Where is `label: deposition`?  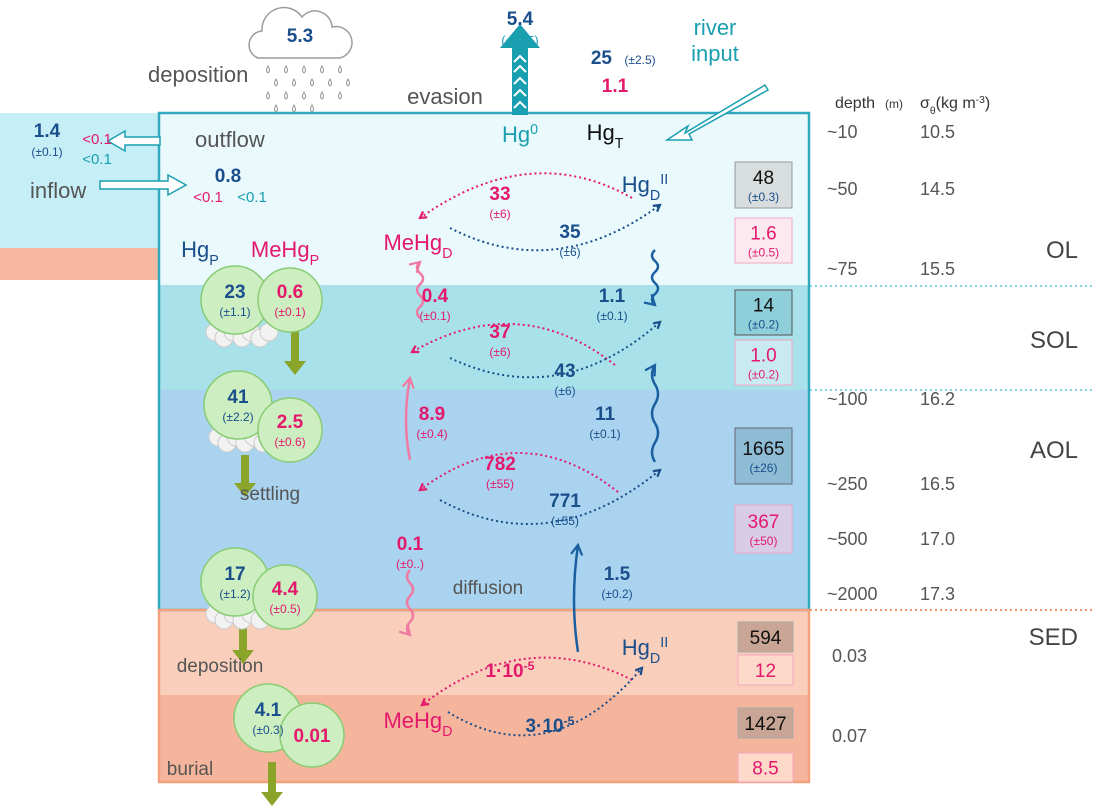 label: deposition is located at coordinates (198, 74).